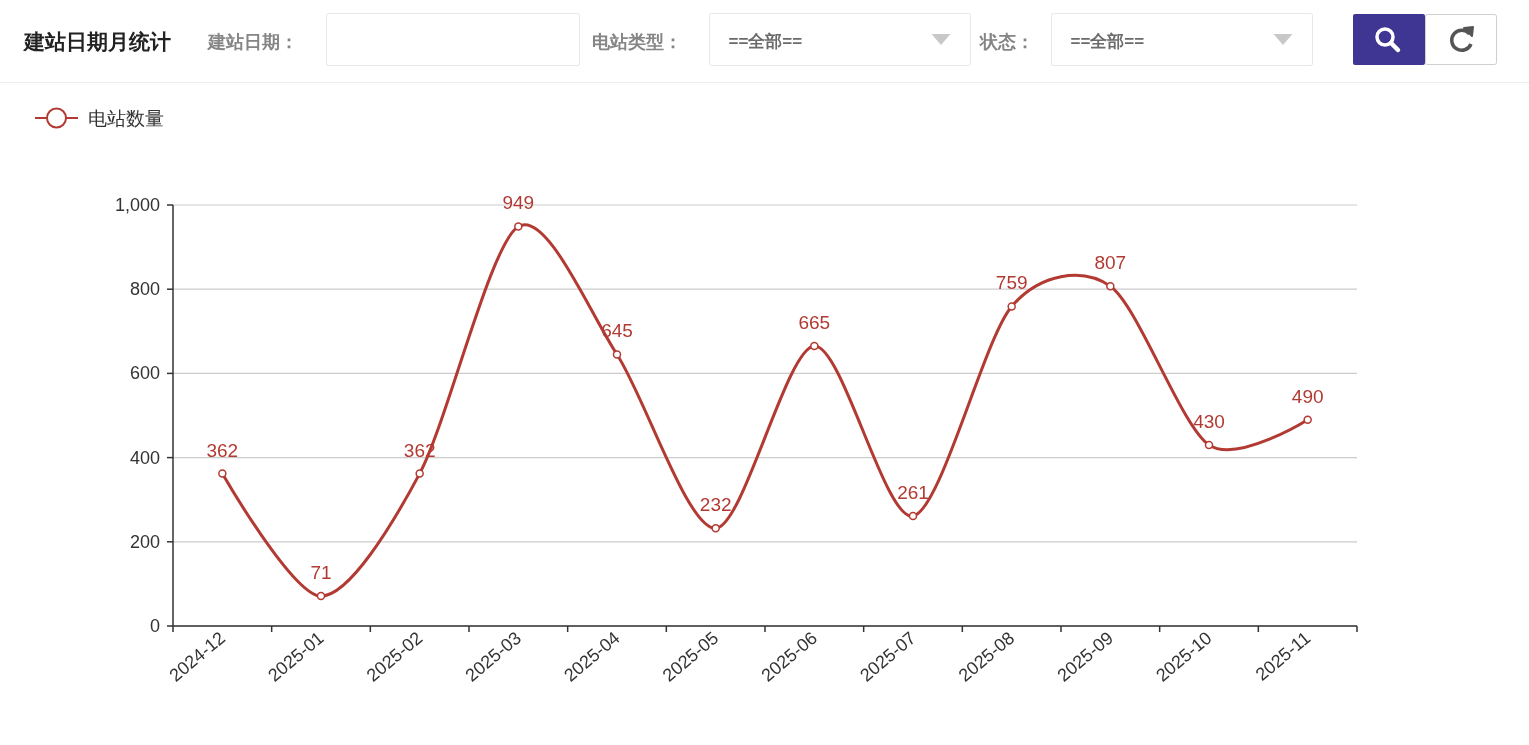 The height and width of the screenshot is (745, 1529). Describe the element at coordinates (144, 541) in the screenshot. I see `y-tick-label: 200` at that location.